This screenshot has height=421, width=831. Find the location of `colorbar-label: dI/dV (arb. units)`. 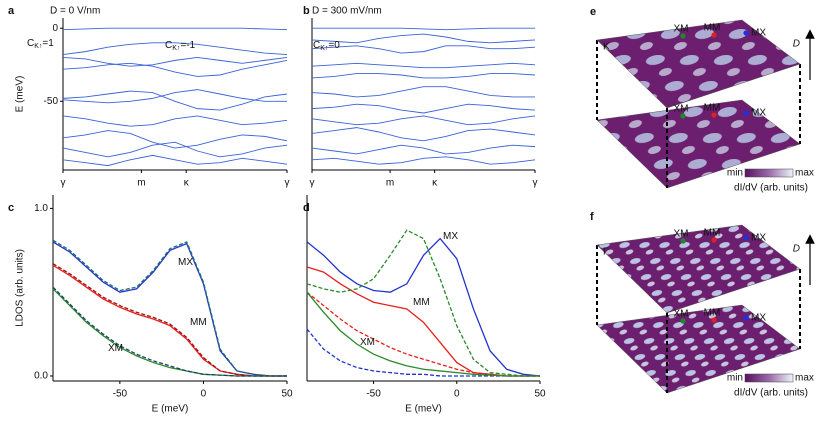

colorbar-label: dI/dV (arb. units) is located at coordinates (771, 188).